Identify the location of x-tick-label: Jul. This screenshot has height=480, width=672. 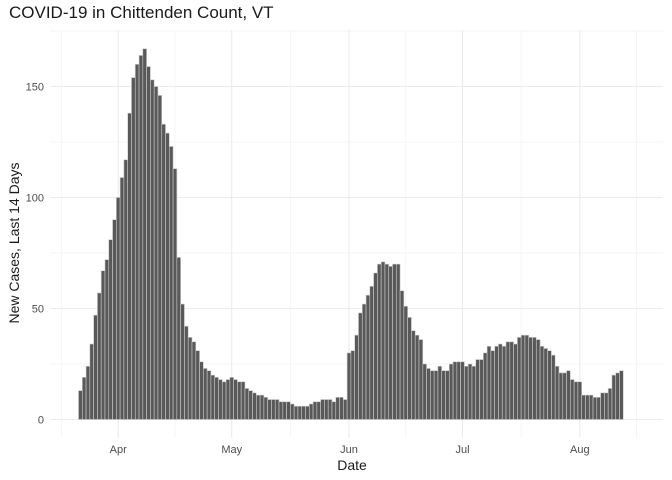
(462, 450).